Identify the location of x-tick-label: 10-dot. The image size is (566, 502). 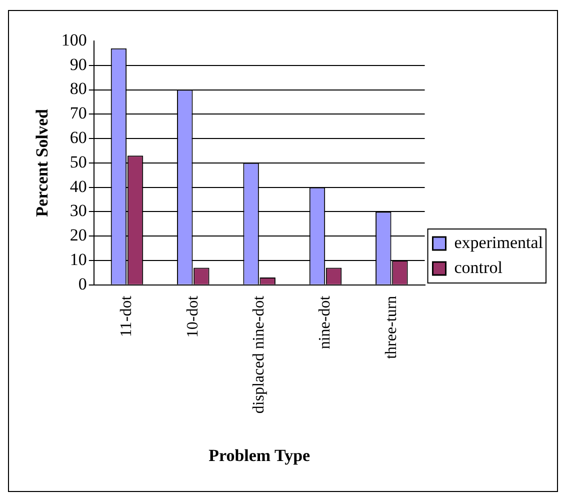
(193, 316).